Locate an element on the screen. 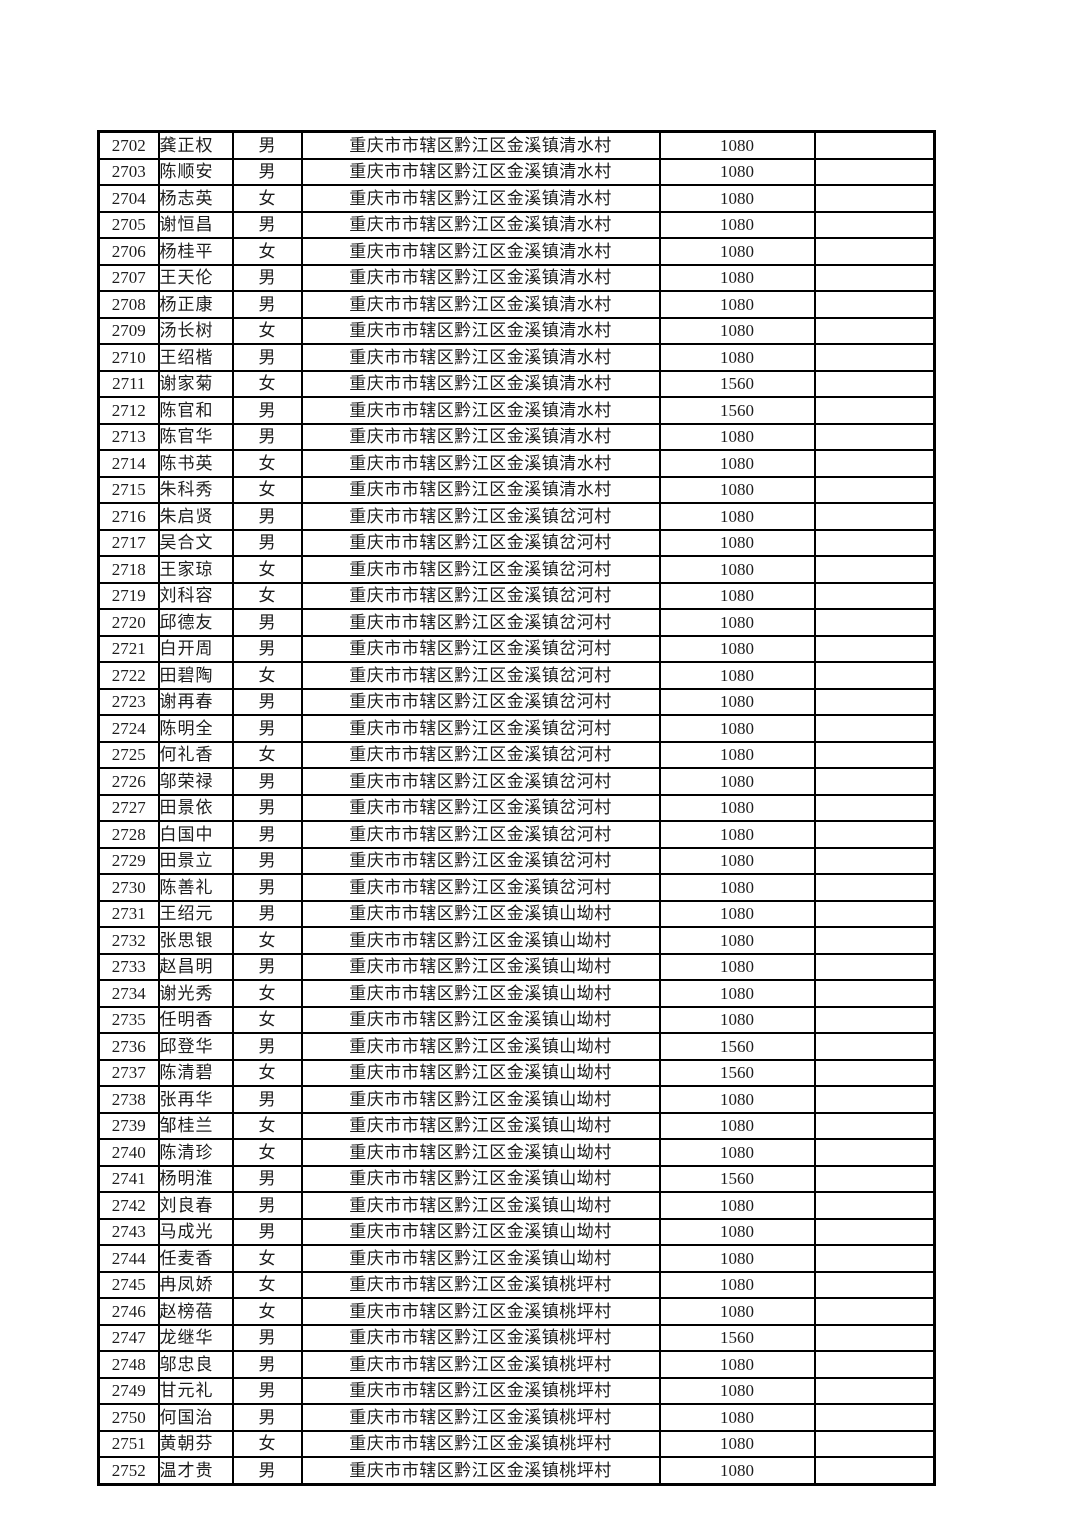 The height and width of the screenshot is (1519, 1074). table-row: 2752 温才贵男重庆市市辖区黔江区金溪镇桃坪村 1080 is located at coordinates (516, 1470).